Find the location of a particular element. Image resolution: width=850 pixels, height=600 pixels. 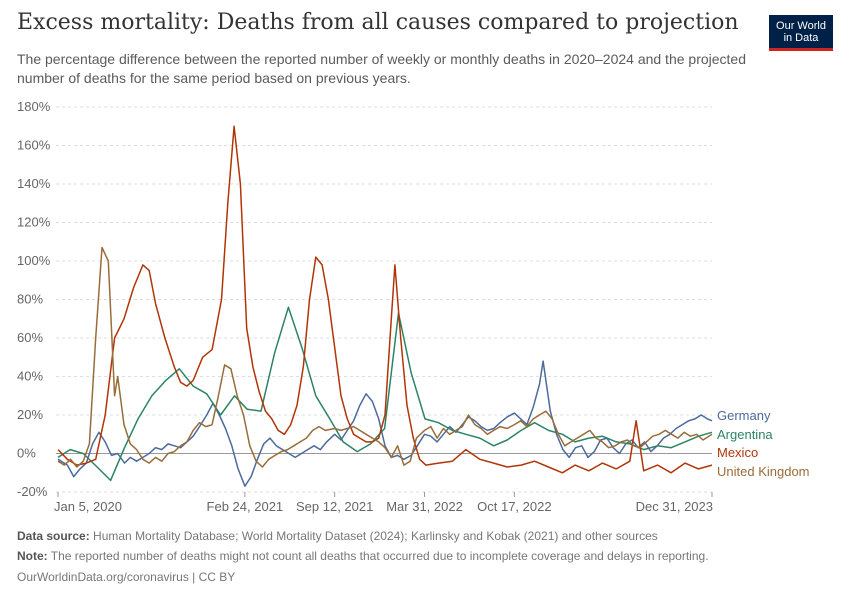

y-tick-label: 60% is located at coordinates (30, 337).